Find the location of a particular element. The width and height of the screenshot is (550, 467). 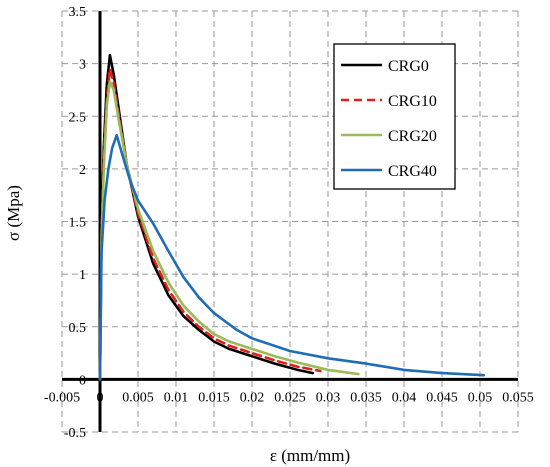

x-tick-label: -0.005 is located at coordinates (62, 397).